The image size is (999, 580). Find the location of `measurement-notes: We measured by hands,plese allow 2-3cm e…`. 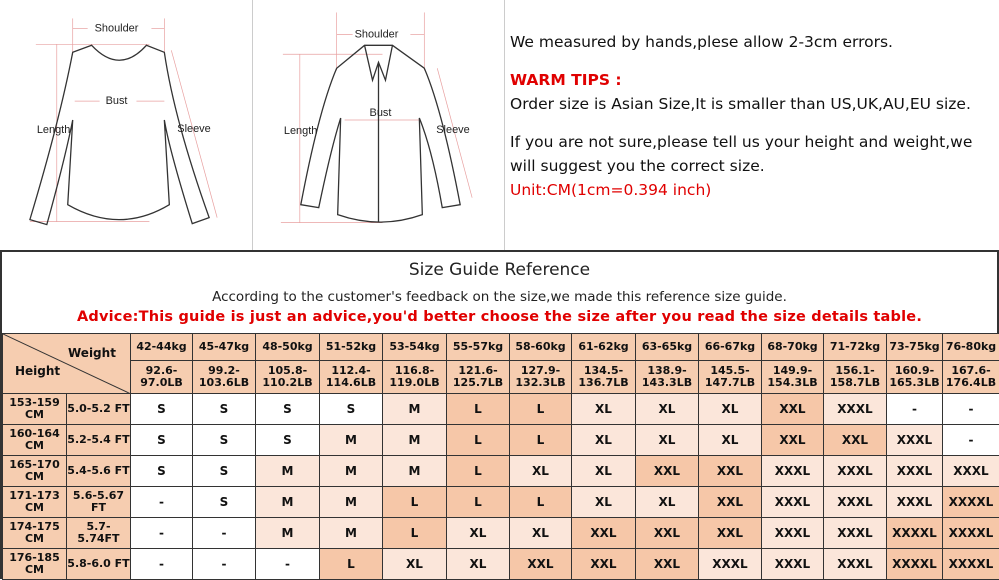

measurement-notes: We measured by hands,plese allow 2-3cm e… is located at coordinates (752, 116).